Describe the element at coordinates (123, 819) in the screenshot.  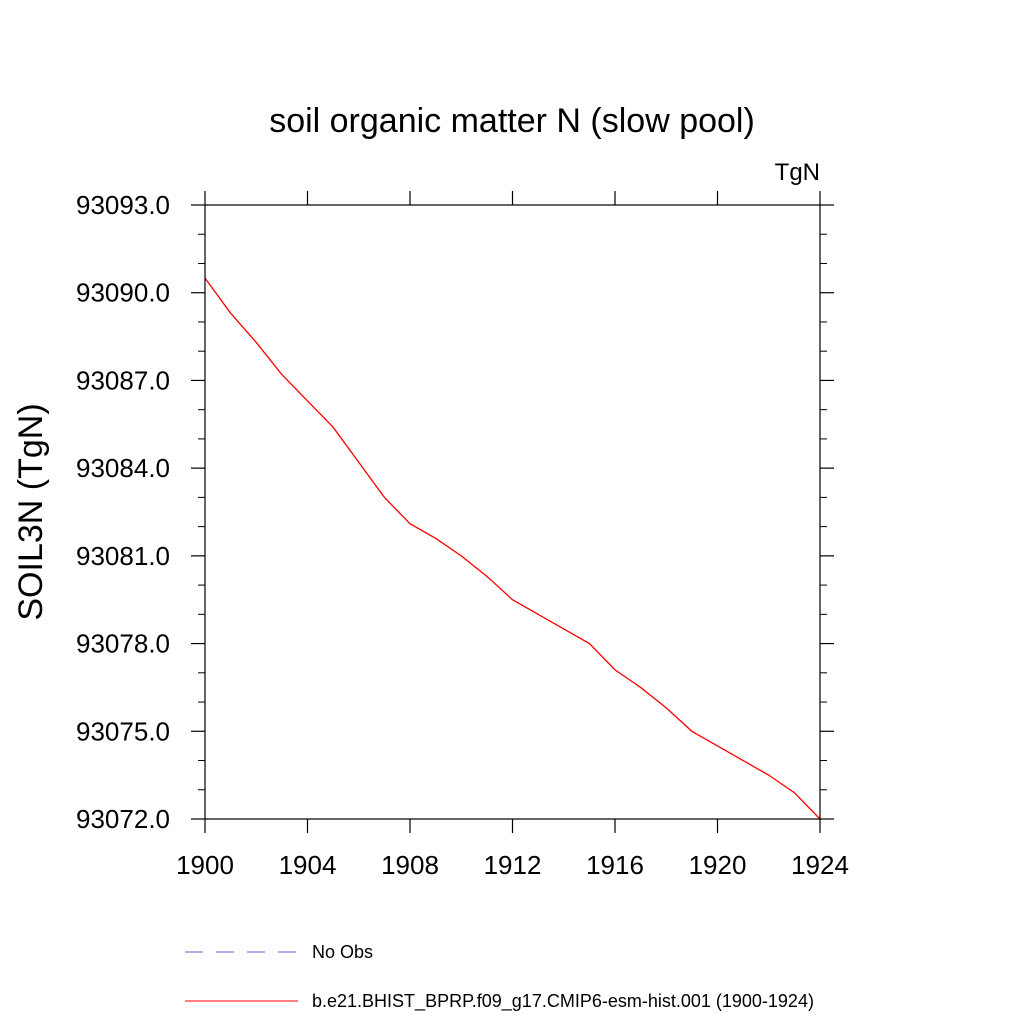
I see `y-tick-label: 93072.0` at that location.